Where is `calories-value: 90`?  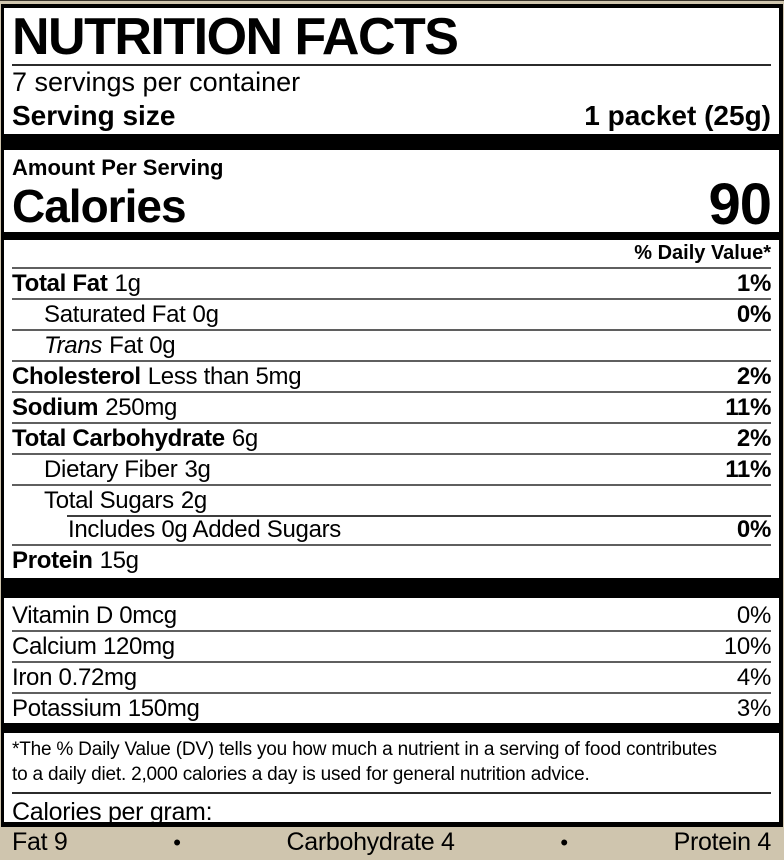
calories-value: 90 is located at coordinates (740, 204).